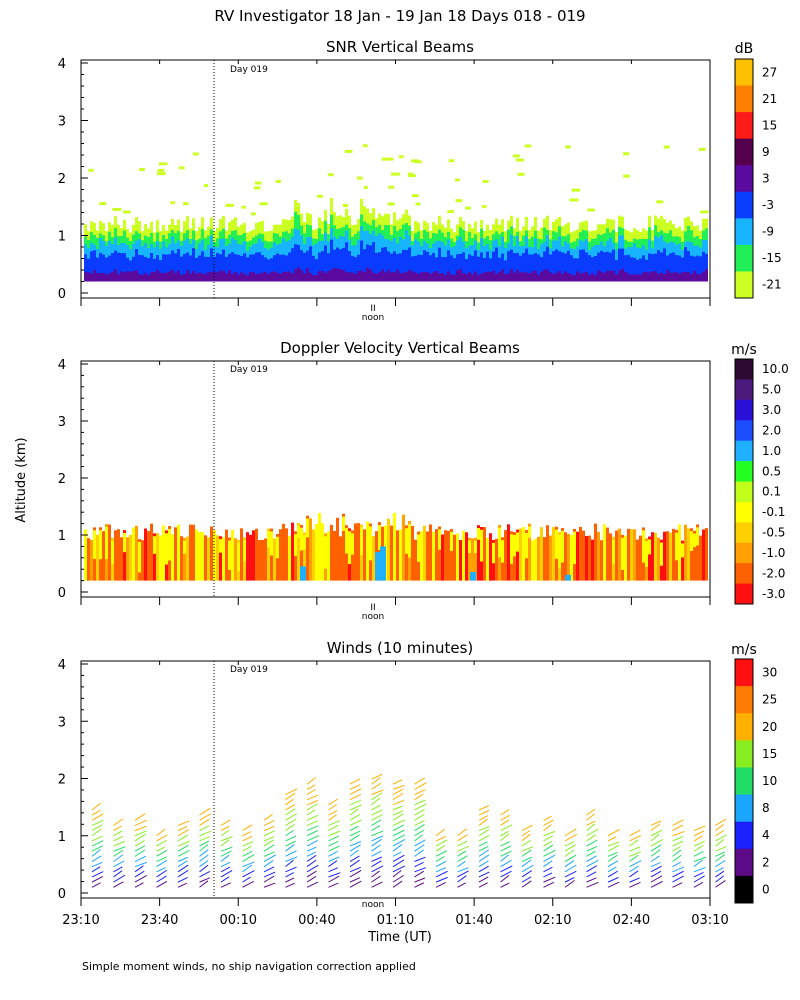  What do you see at coordinates (766, 808) in the screenshot?
I see `colorbar-label: 8` at bounding box center [766, 808].